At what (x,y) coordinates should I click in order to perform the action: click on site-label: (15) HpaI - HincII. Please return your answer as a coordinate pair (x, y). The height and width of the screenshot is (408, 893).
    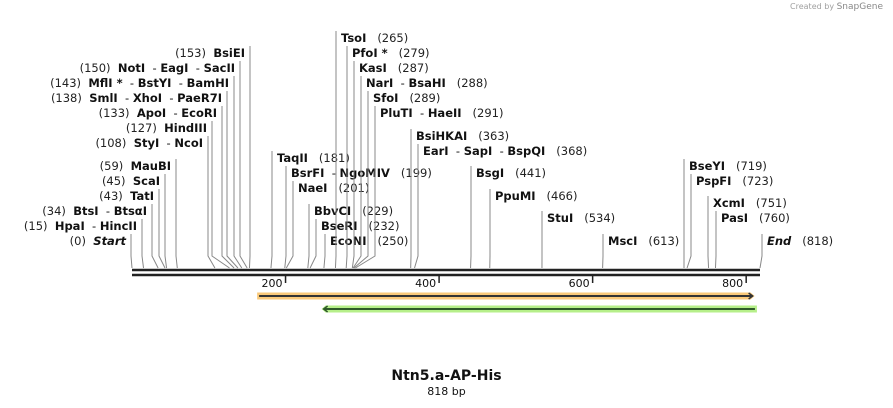
    Looking at the image, I should click on (80, 226).